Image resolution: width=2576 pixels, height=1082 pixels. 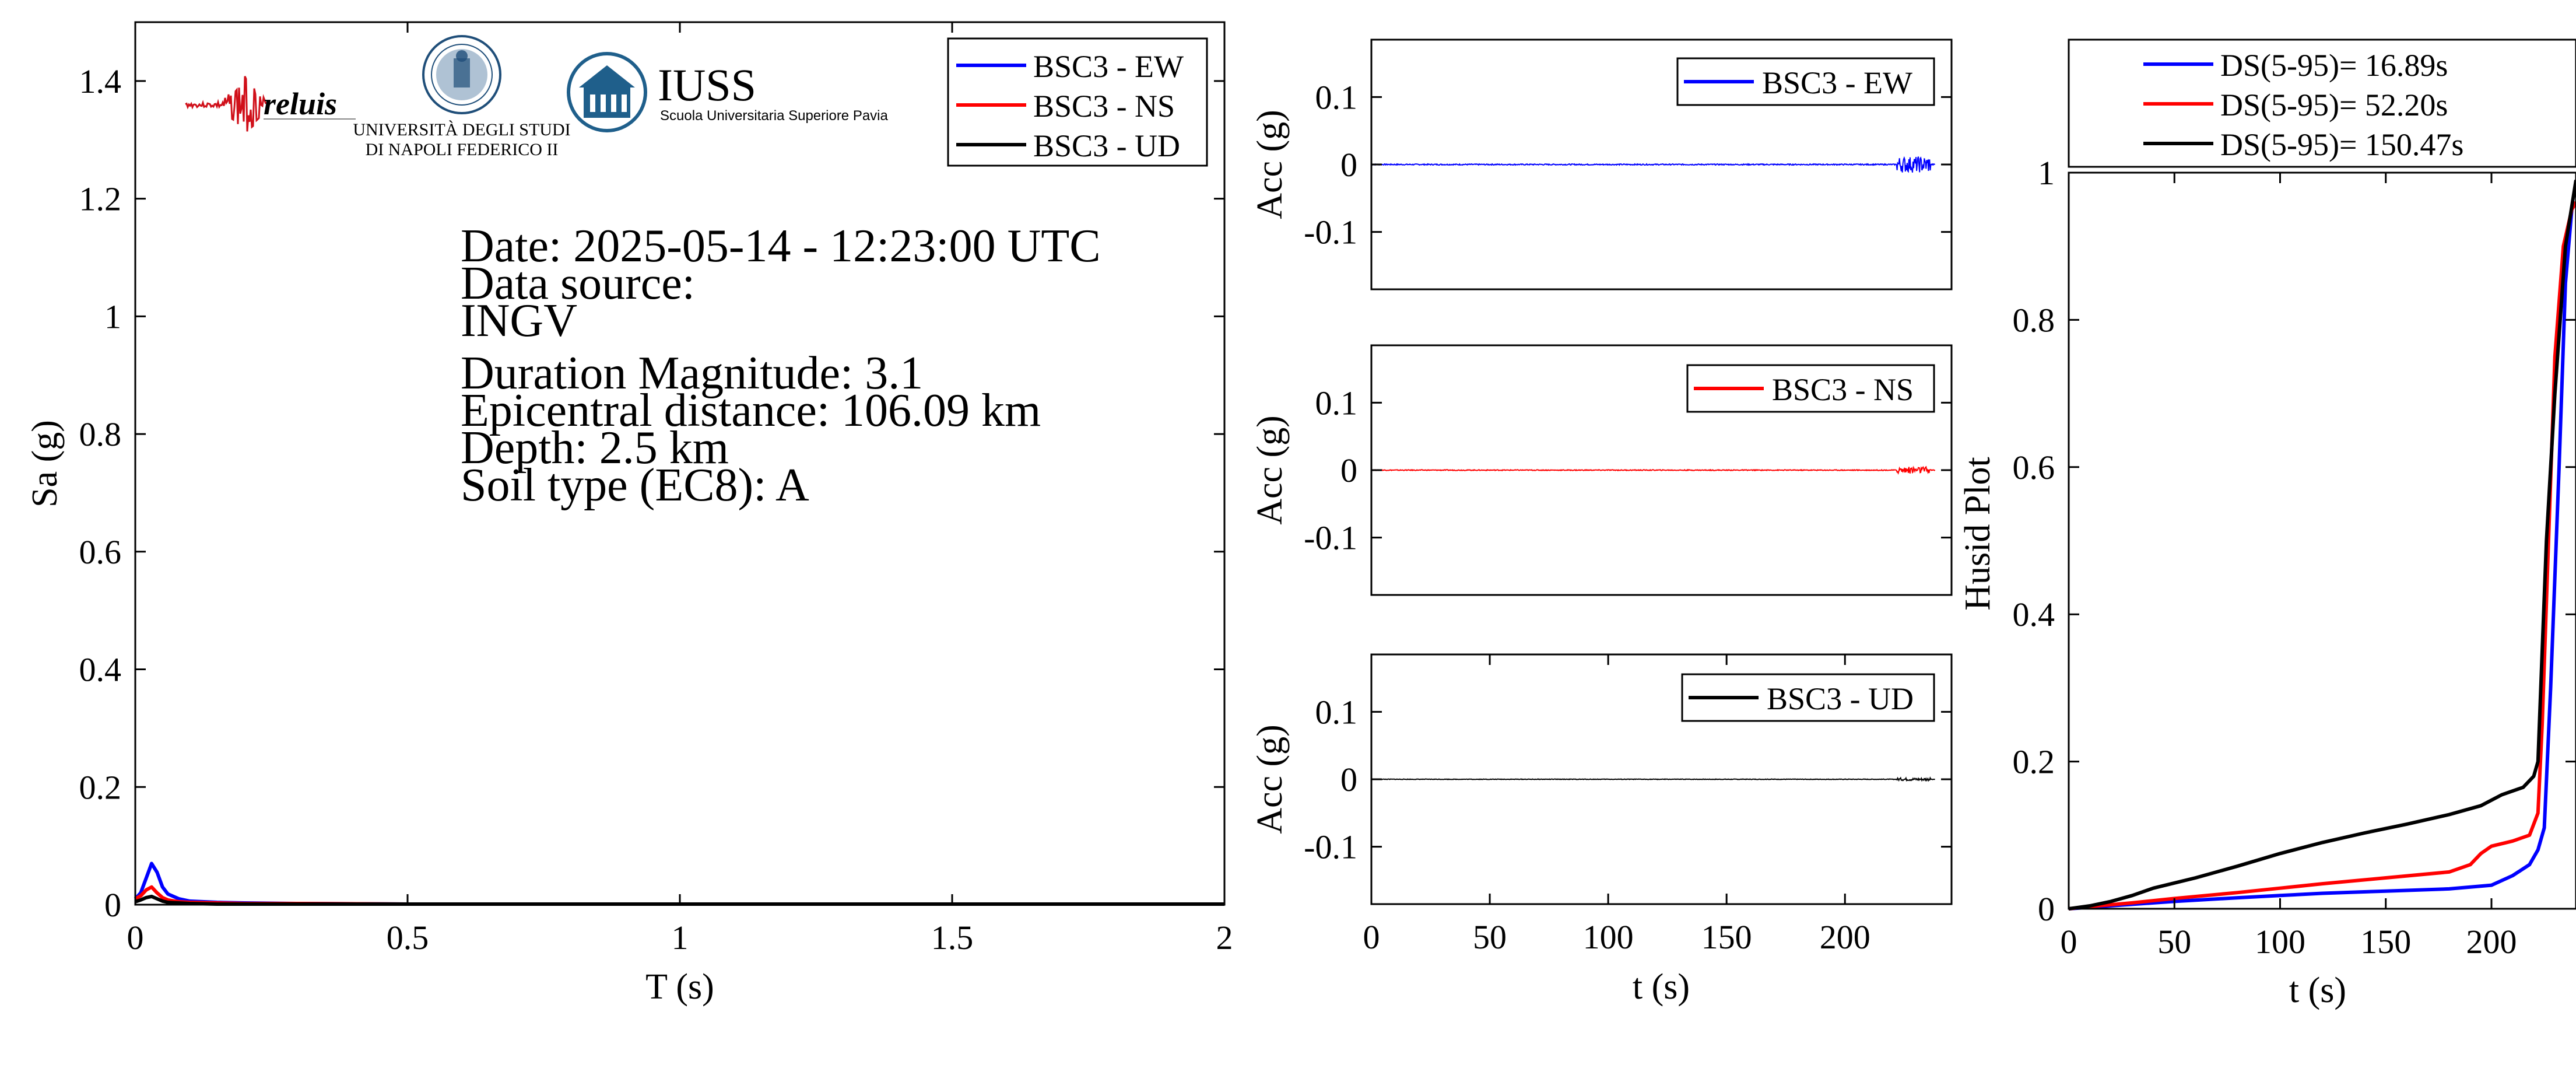 What do you see at coordinates (300, 104) in the screenshot?
I see `reluis-logo-text: reluis` at bounding box center [300, 104].